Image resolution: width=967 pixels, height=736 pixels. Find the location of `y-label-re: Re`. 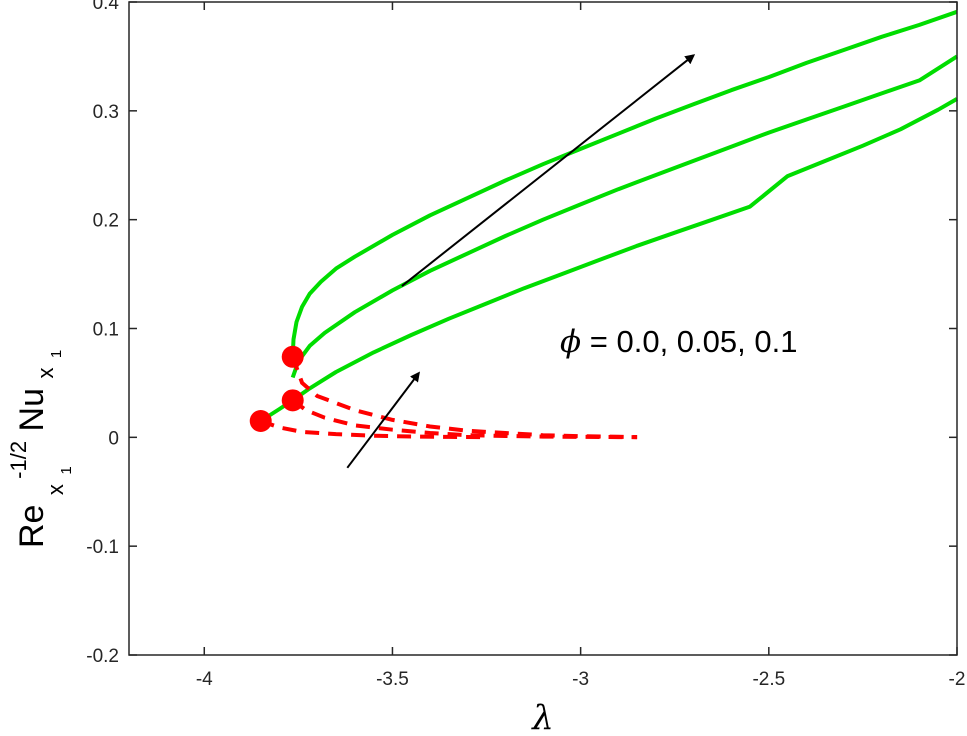

y-label-re: Re is located at coordinates (32, 526).